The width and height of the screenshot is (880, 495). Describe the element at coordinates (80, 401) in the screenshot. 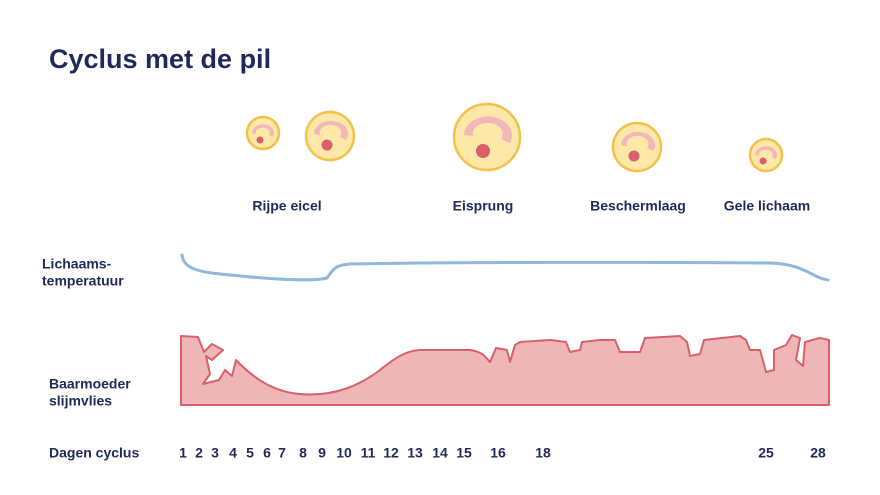

I see `row-label: slijmvlies` at that location.